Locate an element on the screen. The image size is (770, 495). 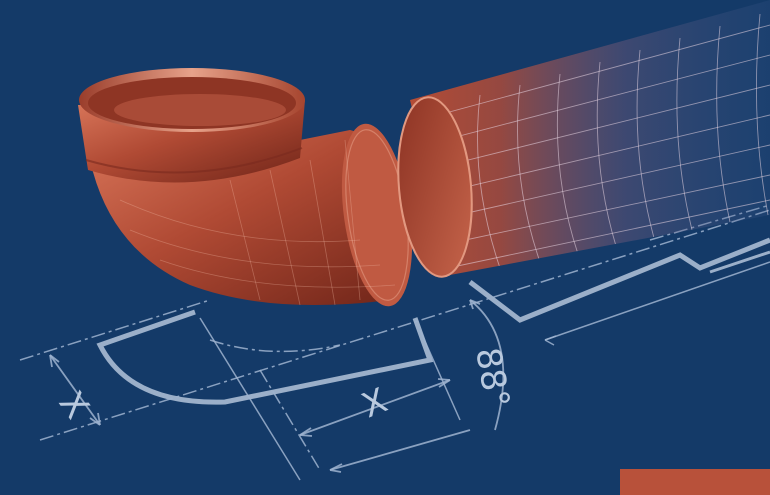
accent-bar is located at coordinates (695, 482).